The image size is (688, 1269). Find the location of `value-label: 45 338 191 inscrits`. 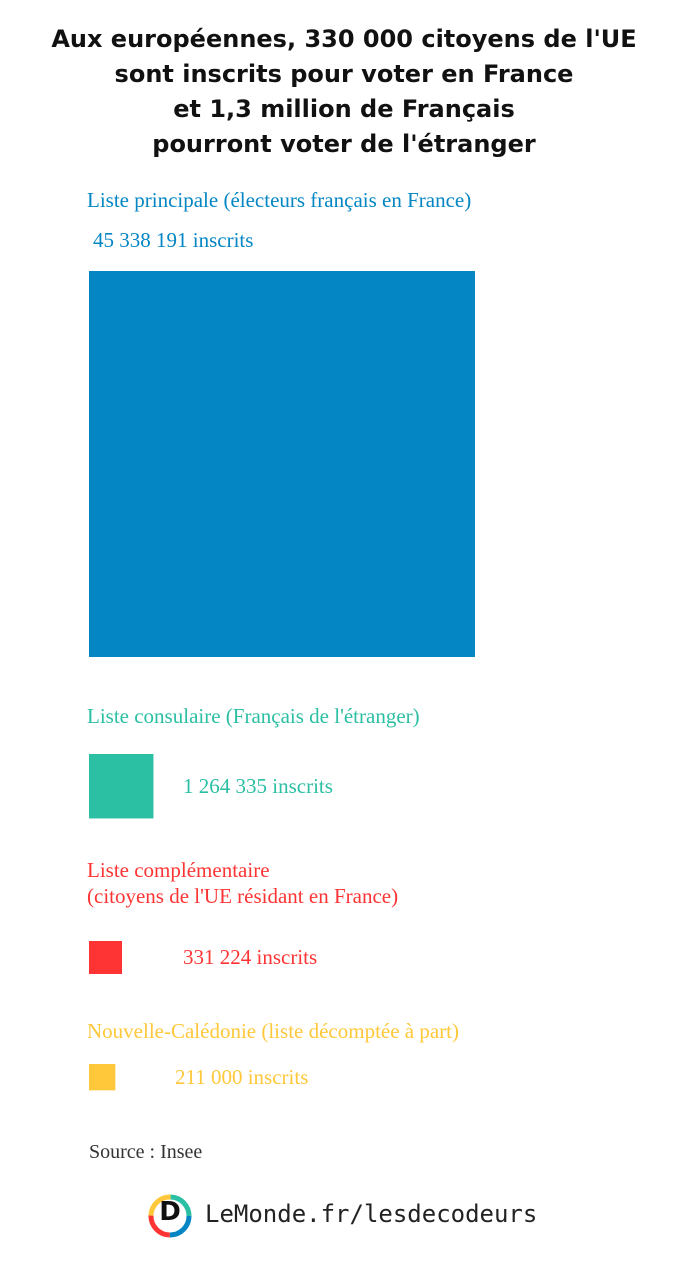

value-label: 45 338 191 inscrits is located at coordinates (173, 240).